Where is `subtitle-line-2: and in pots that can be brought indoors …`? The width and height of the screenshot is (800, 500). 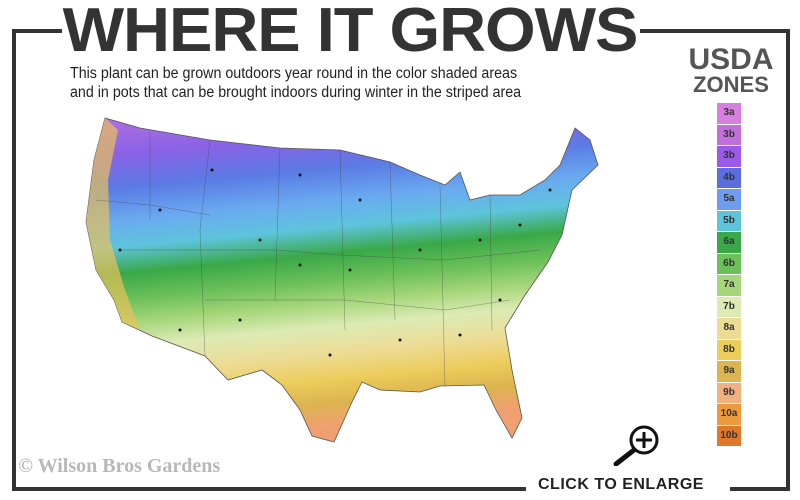 subtitle-line-2: and in pots that can be brought indoors … is located at coordinates (296, 92).